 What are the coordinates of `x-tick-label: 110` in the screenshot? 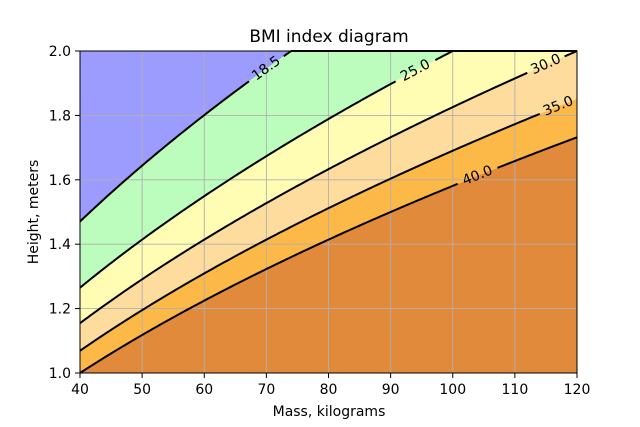 It's located at (515, 390).